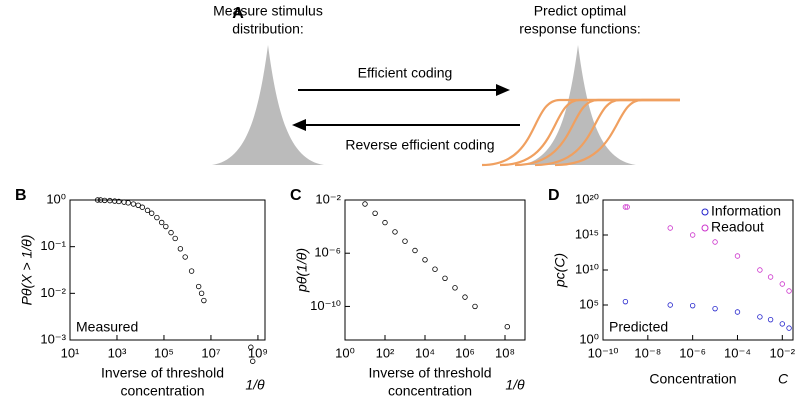 The height and width of the screenshot is (407, 800). What do you see at coordinates (419, 145) in the screenshot?
I see `reverse-label: Reverse efficient coding` at bounding box center [419, 145].